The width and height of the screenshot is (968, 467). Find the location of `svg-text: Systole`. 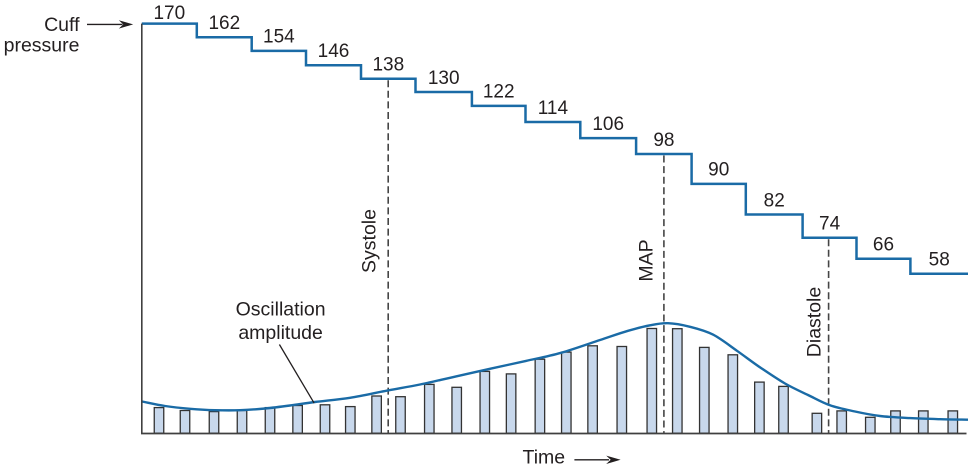

svg-text: Systole is located at coordinates (370, 241).